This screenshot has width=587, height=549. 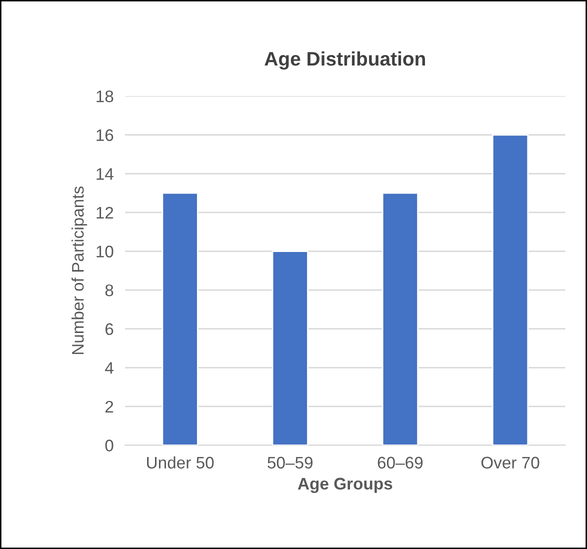 I want to click on x-tick-label: Over 70, so click(x=510, y=462).